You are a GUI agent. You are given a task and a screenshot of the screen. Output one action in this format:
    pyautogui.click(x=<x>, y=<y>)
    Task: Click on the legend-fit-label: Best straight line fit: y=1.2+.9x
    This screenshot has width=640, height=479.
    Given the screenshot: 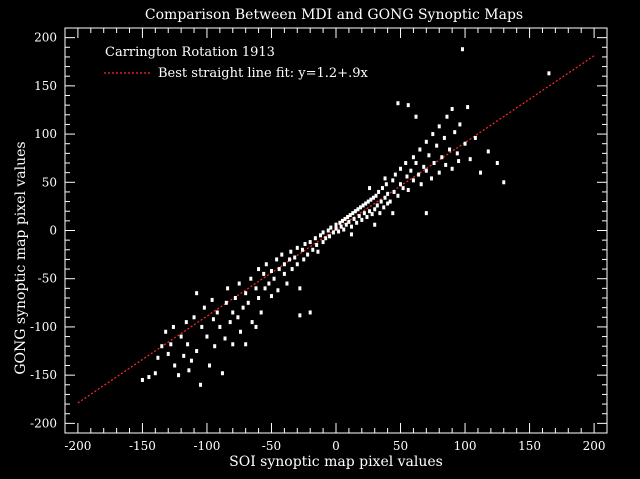 What is the action you would take?
    pyautogui.click(x=263, y=73)
    